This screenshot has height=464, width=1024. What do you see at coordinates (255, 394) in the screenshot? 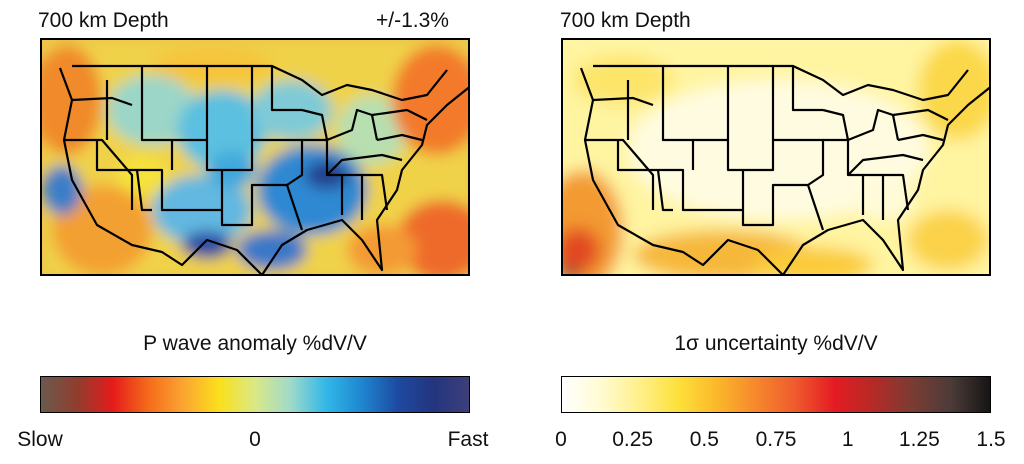
I see `left-colorbar` at bounding box center [255, 394].